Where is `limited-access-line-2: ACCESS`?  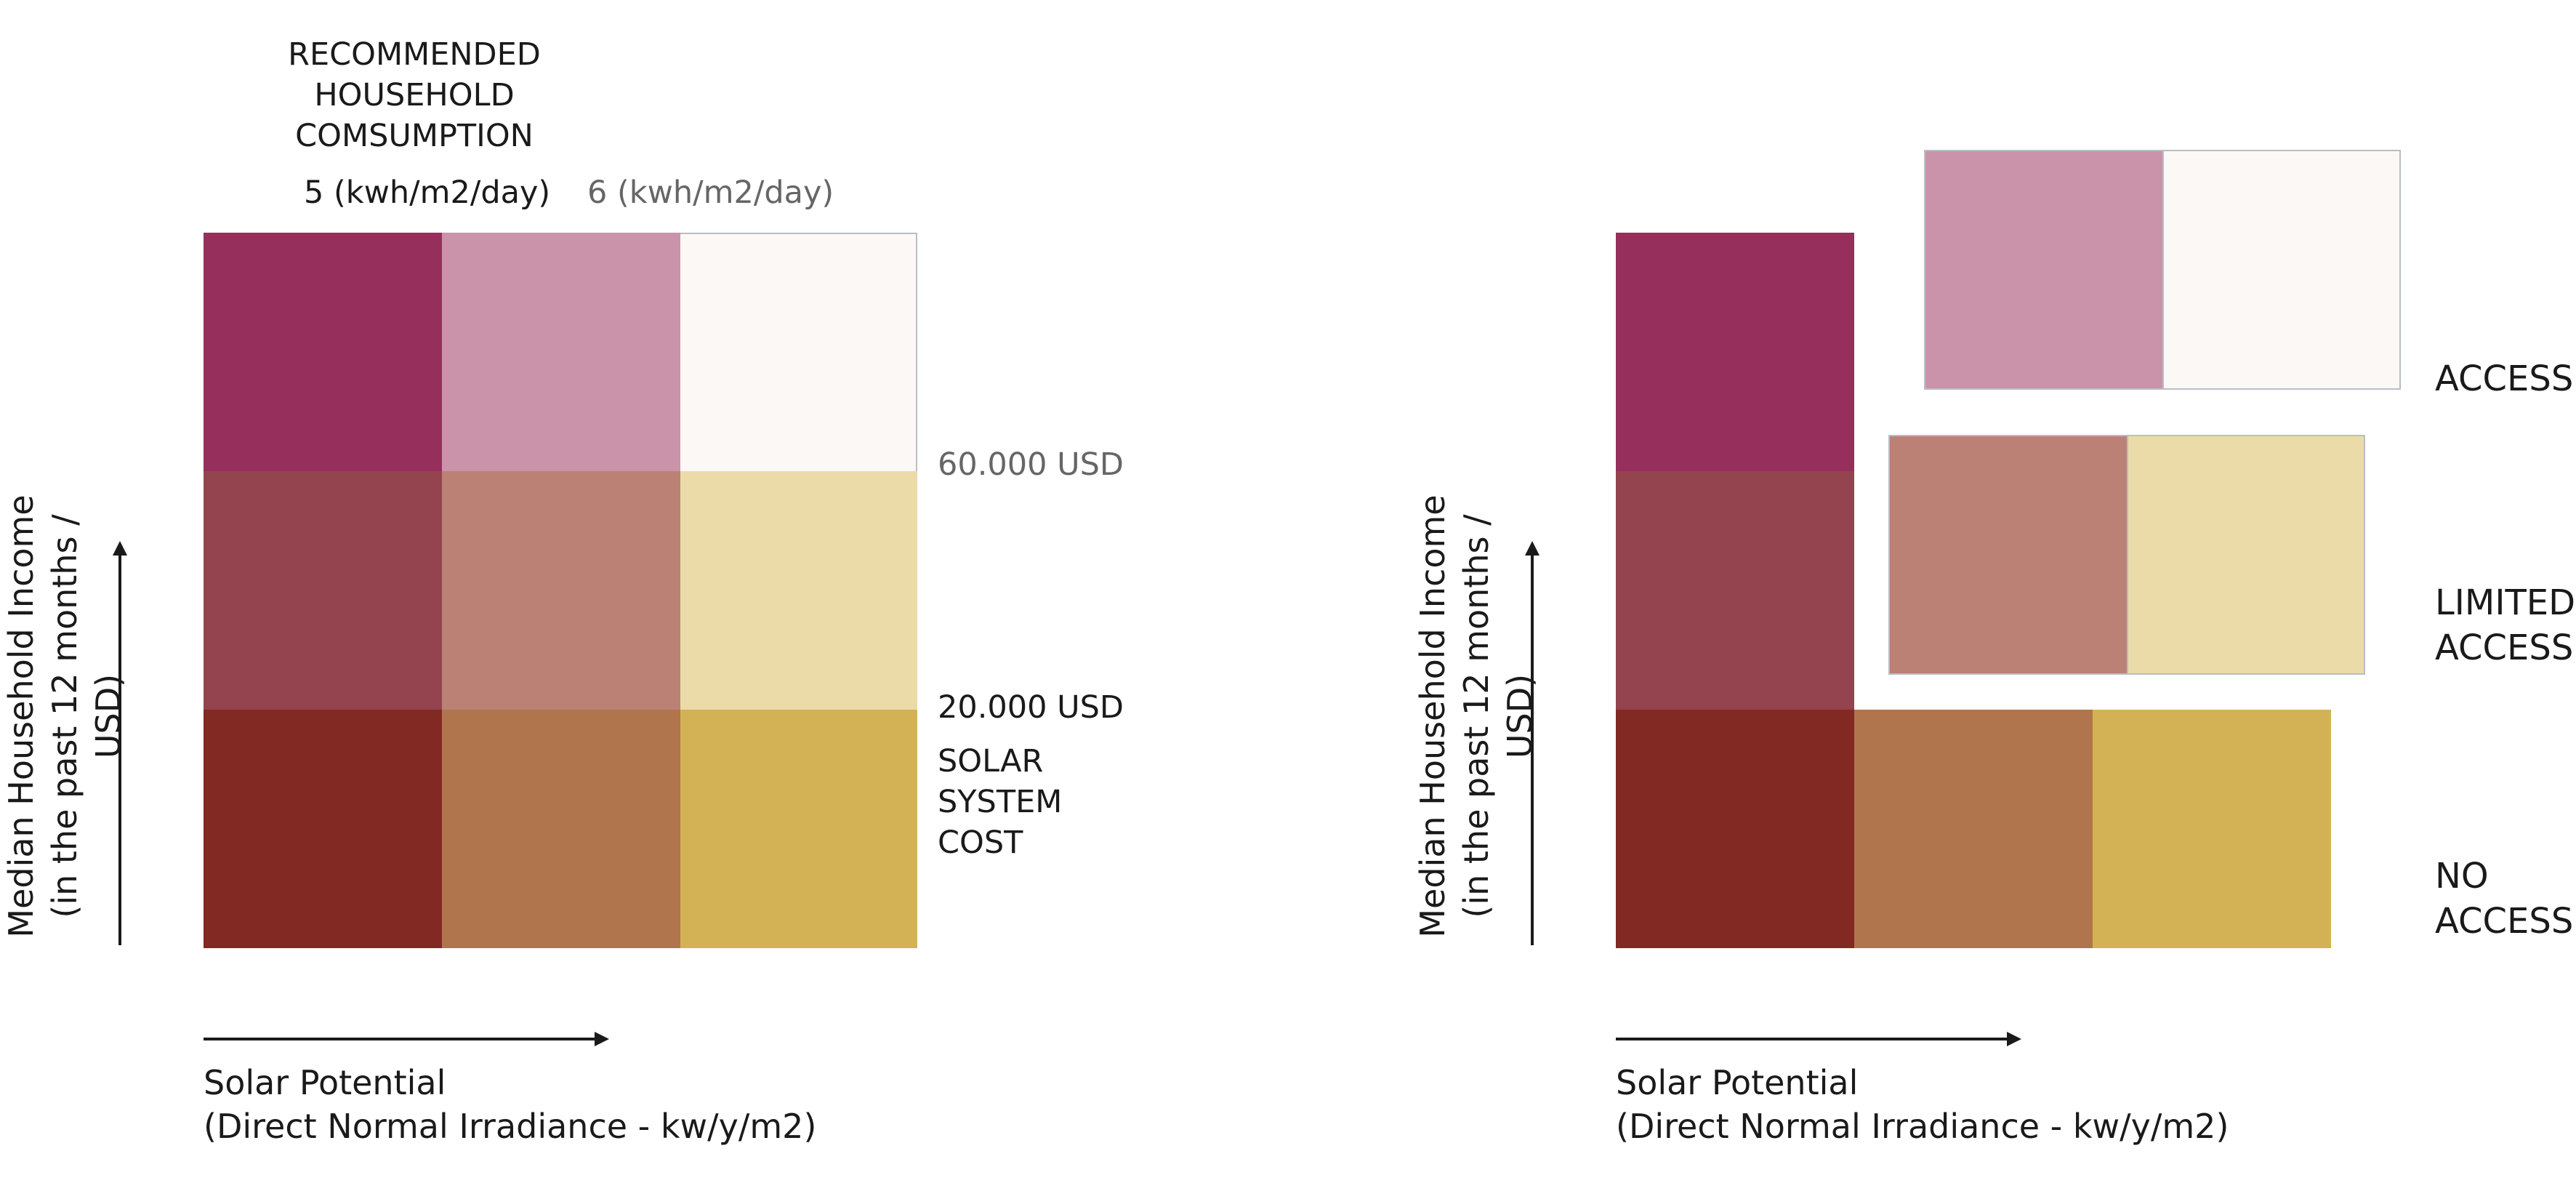 limited-access-line-2: ACCESS is located at coordinates (2504, 648).